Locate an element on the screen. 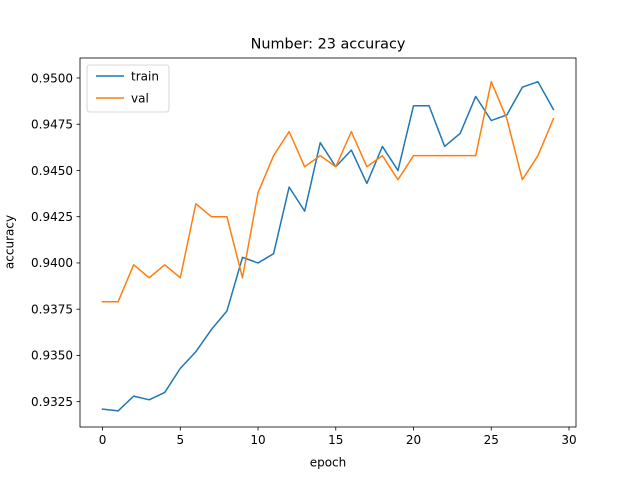 The height and width of the screenshot is (480, 640). y-tick-label: 0.9450 is located at coordinates (52, 171).